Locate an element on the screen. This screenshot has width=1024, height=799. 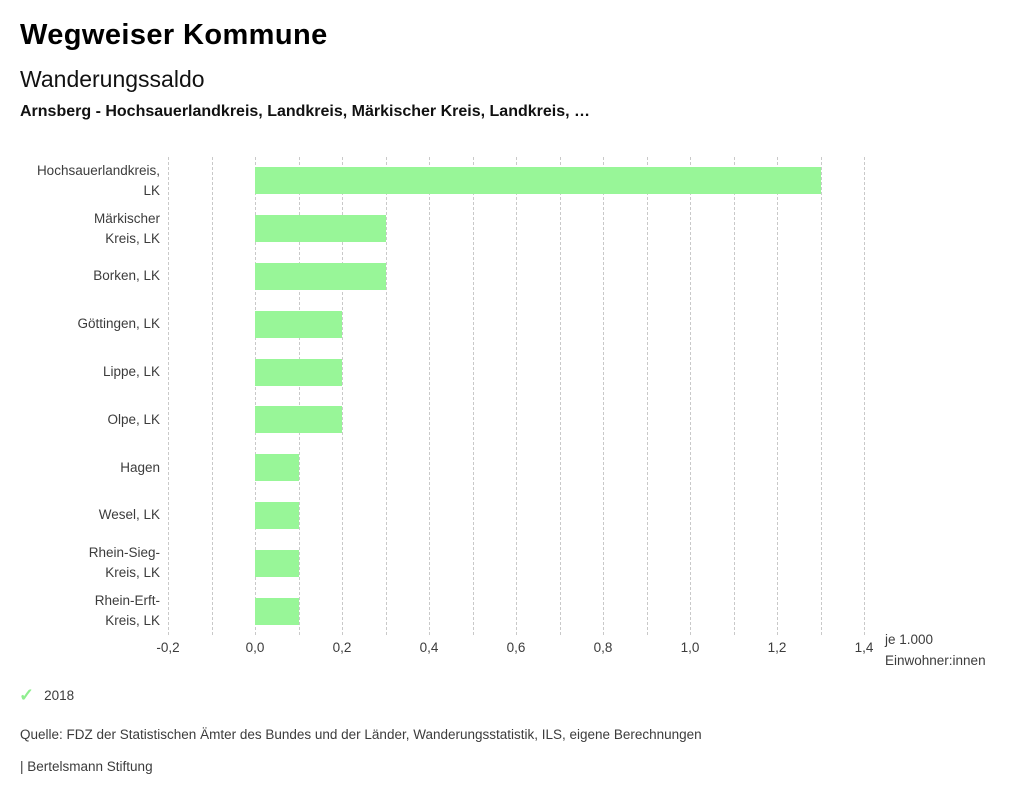
x-axis-unit-label: je 1.000 Einwohner:innen is located at coordinates (935, 650).